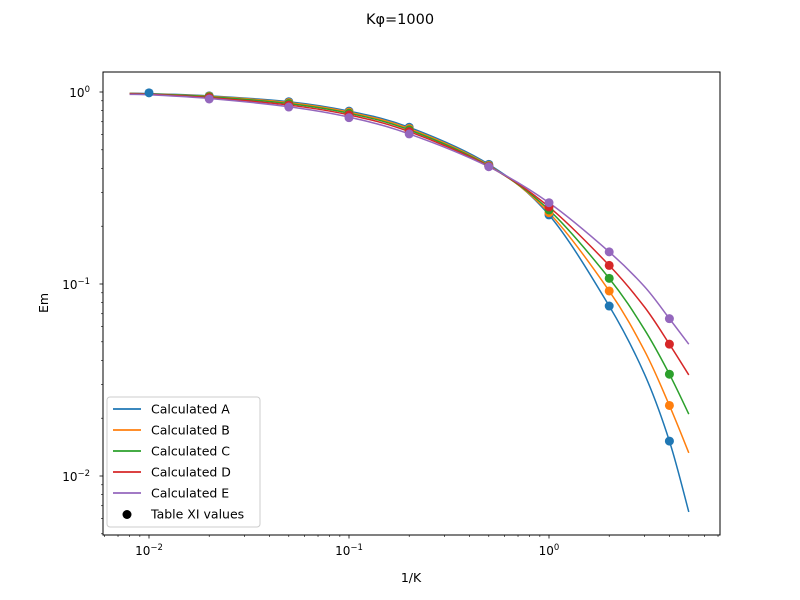 This screenshot has height=600, width=800. What do you see at coordinates (190, 409) in the screenshot?
I see `svg-text: Calculated A` at bounding box center [190, 409].